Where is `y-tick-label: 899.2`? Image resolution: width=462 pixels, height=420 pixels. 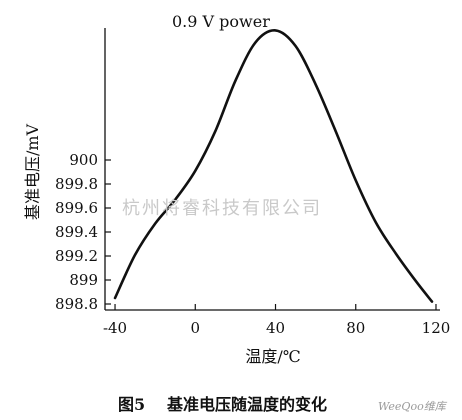 y-tick-label: 899.2 is located at coordinates (76, 256).